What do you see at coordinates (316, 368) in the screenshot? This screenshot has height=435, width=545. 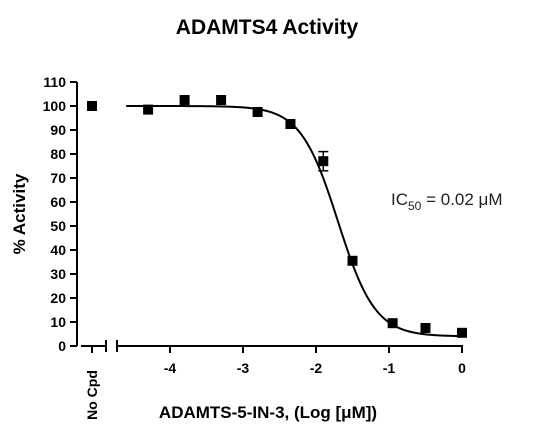 I see `x-tick-label: -2` at bounding box center [316, 368].